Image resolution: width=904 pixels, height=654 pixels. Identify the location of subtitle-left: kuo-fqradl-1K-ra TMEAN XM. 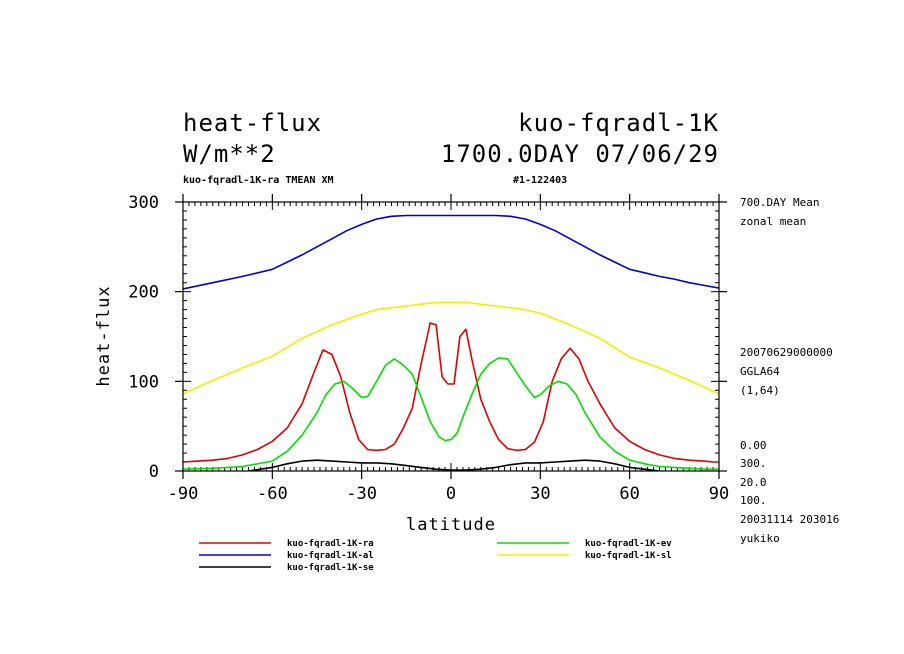
(258, 180).